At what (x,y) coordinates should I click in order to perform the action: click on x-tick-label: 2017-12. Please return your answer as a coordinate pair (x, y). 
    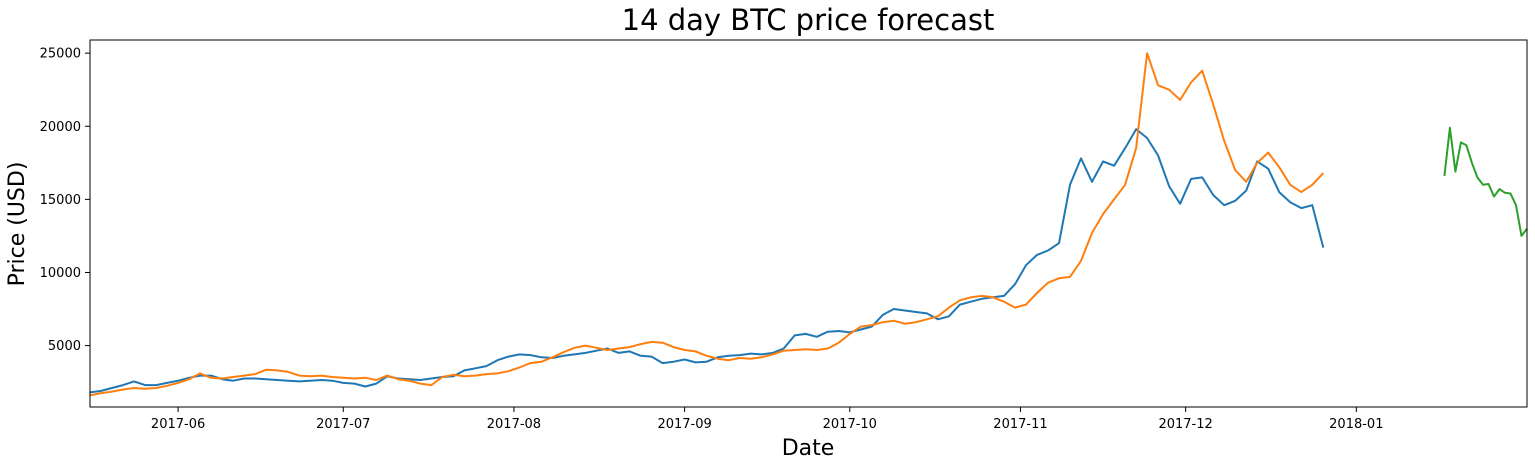
    Looking at the image, I should click on (1185, 424).